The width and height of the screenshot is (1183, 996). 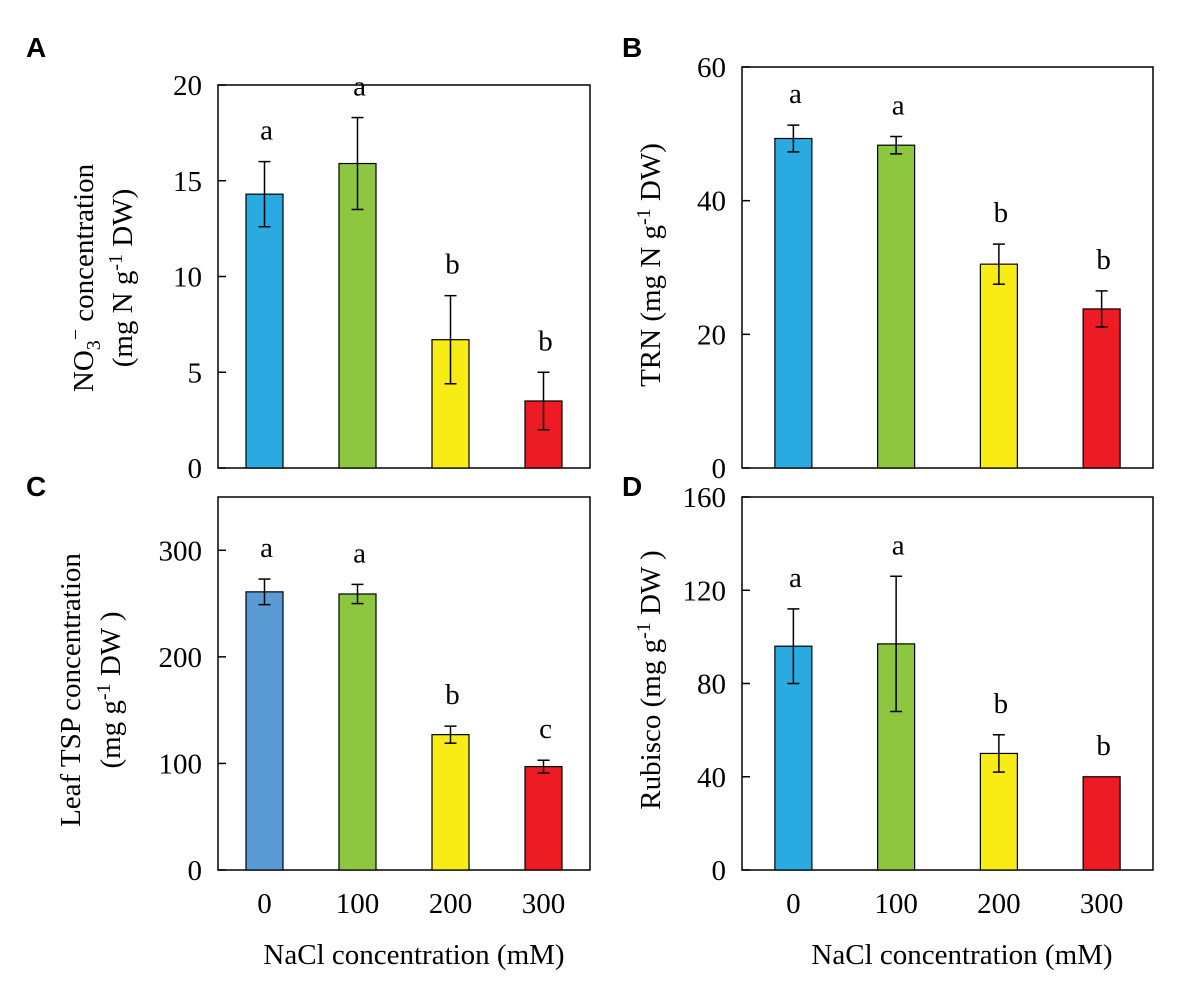 What do you see at coordinates (451, 904) in the screenshot?
I see `panel-c-xtick-label-200: 200` at bounding box center [451, 904].